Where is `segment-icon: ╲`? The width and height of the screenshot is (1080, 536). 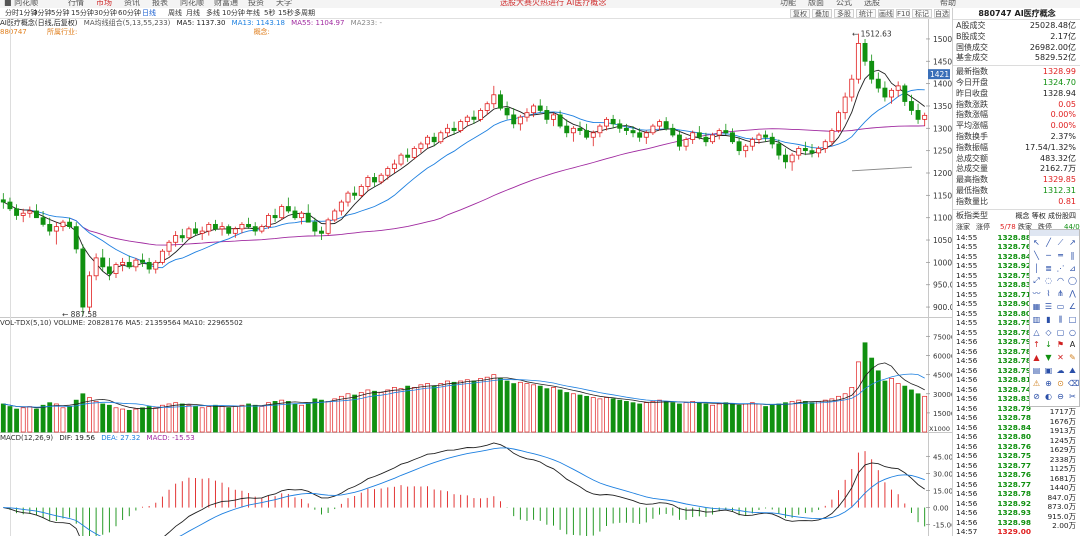 segment-icon: ╲ is located at coordinates (1036, 255).